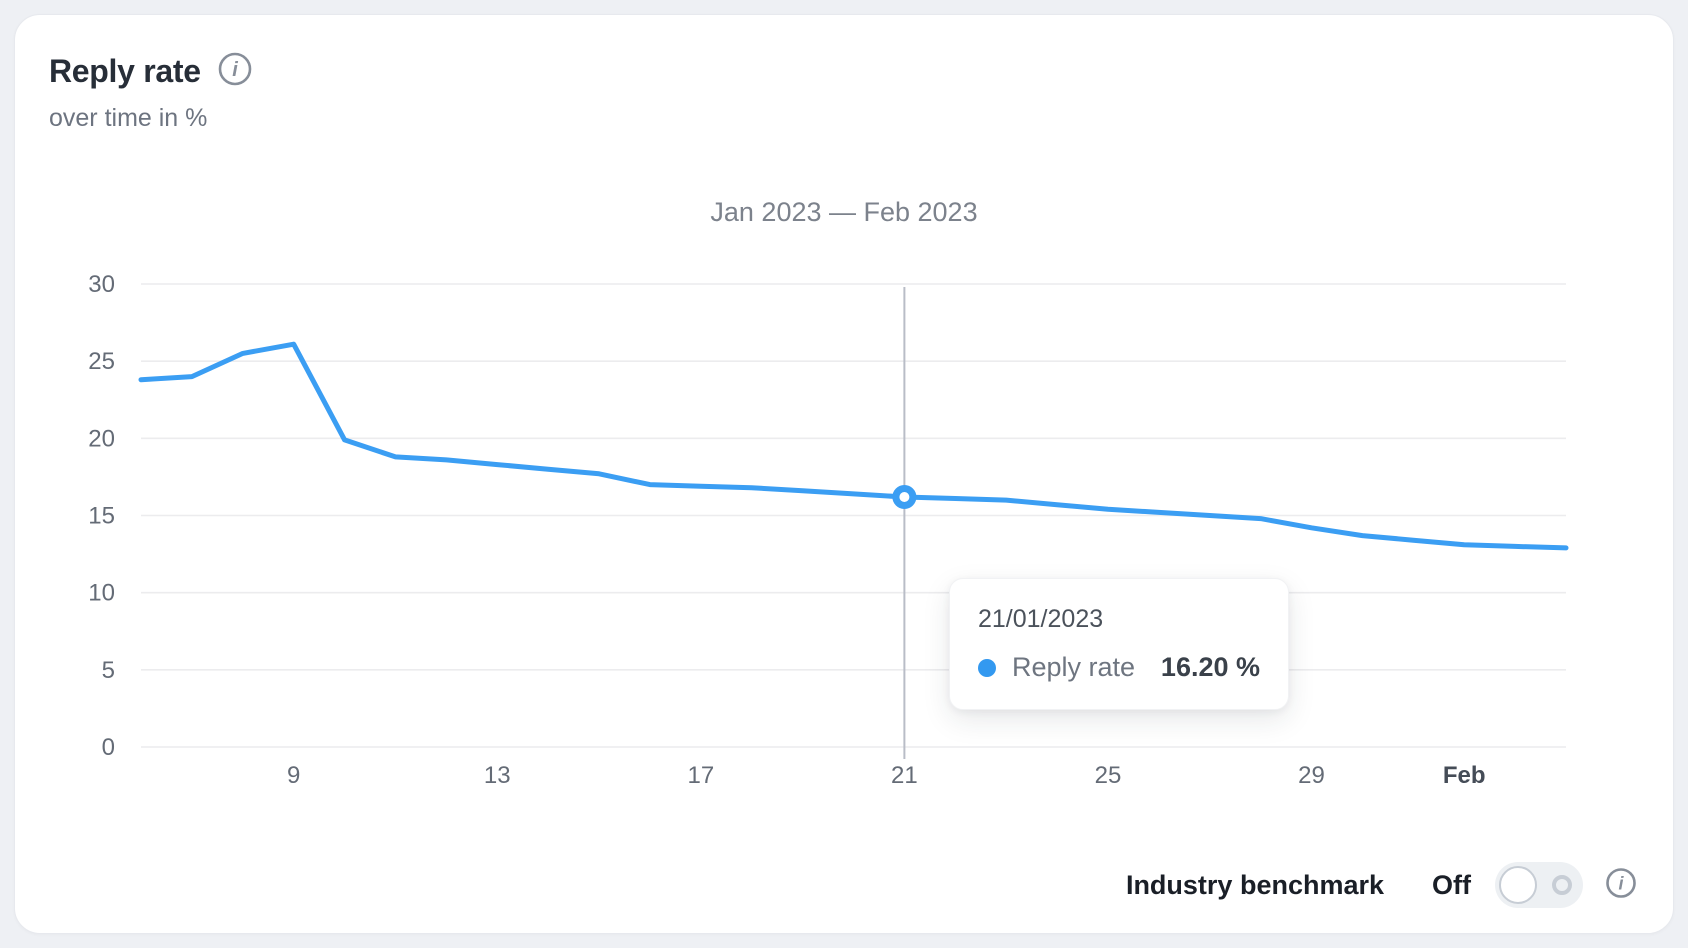  What do you see at coordinates (151, 92) in the screenshot?
I see `card-header: Reply rate i over time in %` at bounding box center [151, 92].